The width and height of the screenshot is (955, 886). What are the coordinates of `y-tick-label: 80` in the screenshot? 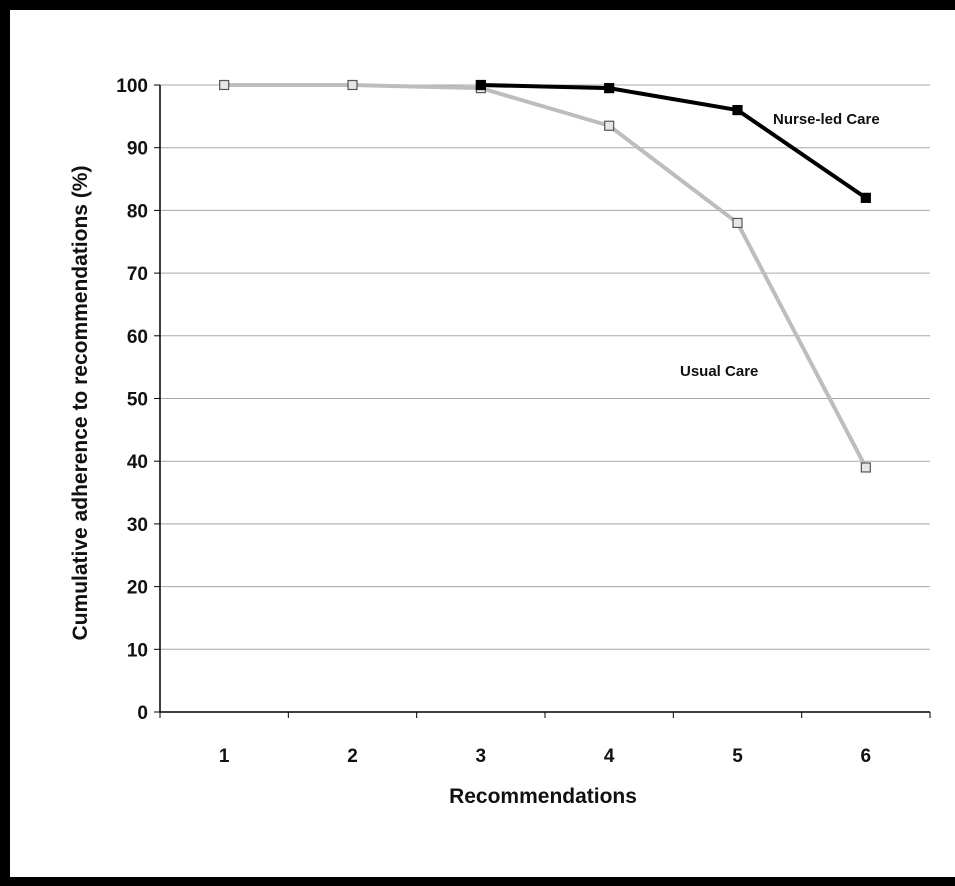 It's located at (137, 211).